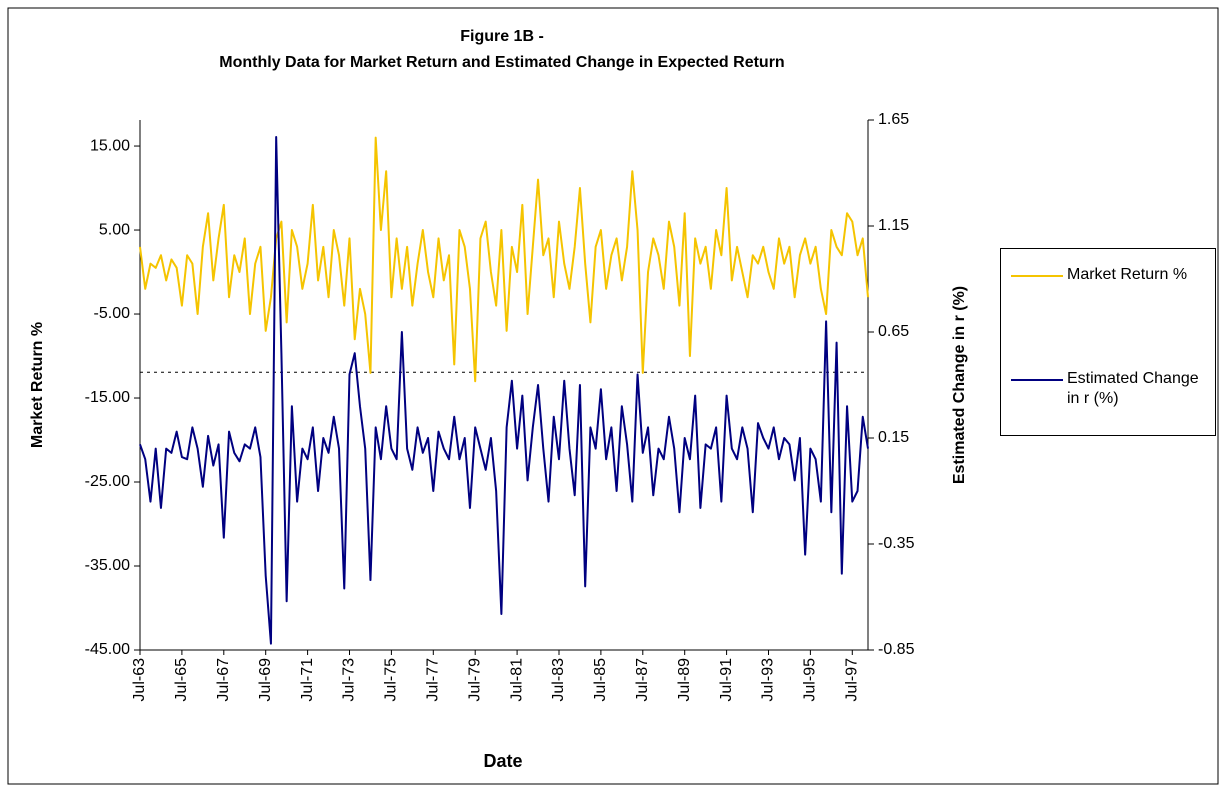 The width and height of the screenshot is (1227, 792). Describe the element at coordinates (107, 565) in the screenshot. I see `y-tick-label: -35.00` at that location.